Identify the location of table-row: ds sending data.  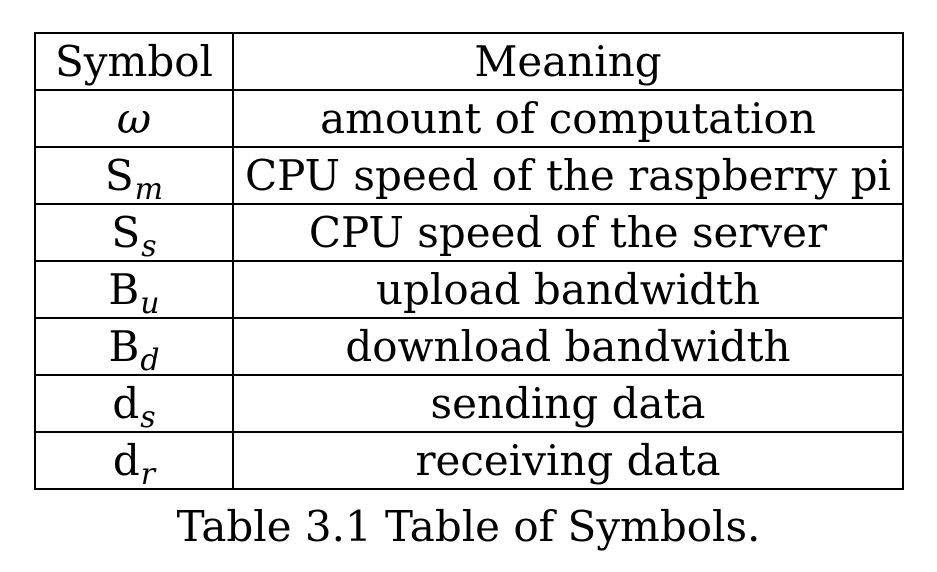
(469, 404).